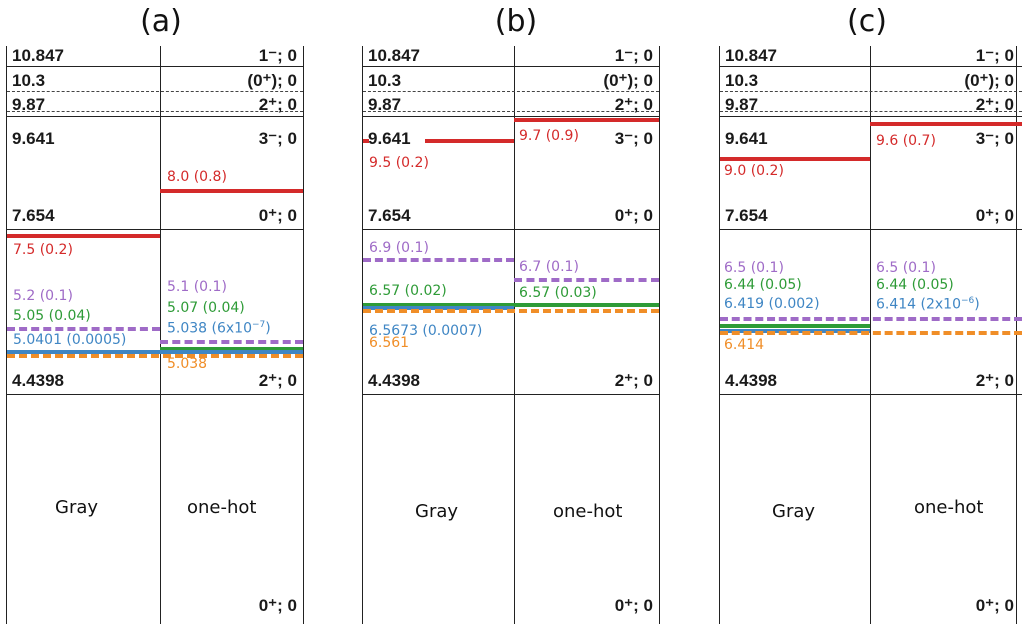 This screenshot has width=1023, height=624. What do you see at coordinates (772, 304) in the screenshot?
I see `gray-label-blue: 6.419 (0.002)` at bounding box center [772, 304].